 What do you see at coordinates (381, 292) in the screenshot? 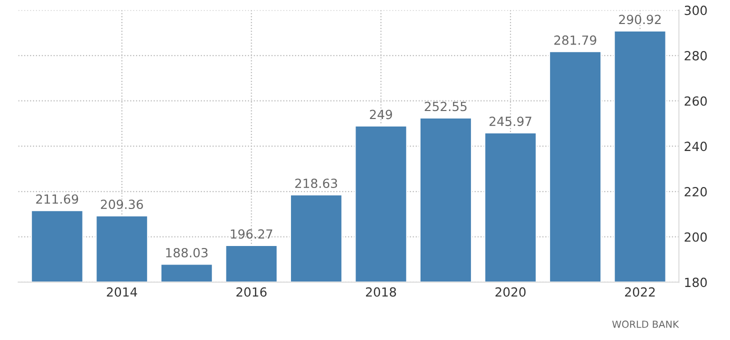
I see `x-tick-label: 2018` at bounding box center [381, 292].